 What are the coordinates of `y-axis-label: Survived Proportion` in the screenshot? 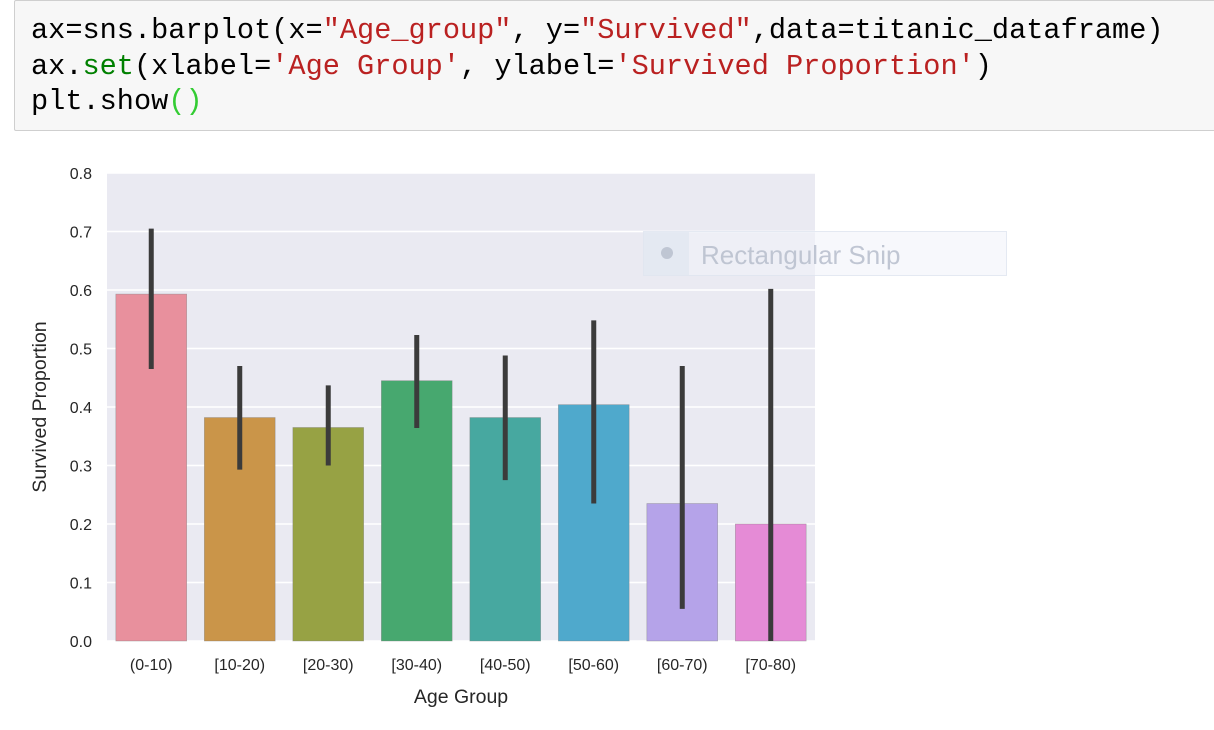 It's located at (40, 406).